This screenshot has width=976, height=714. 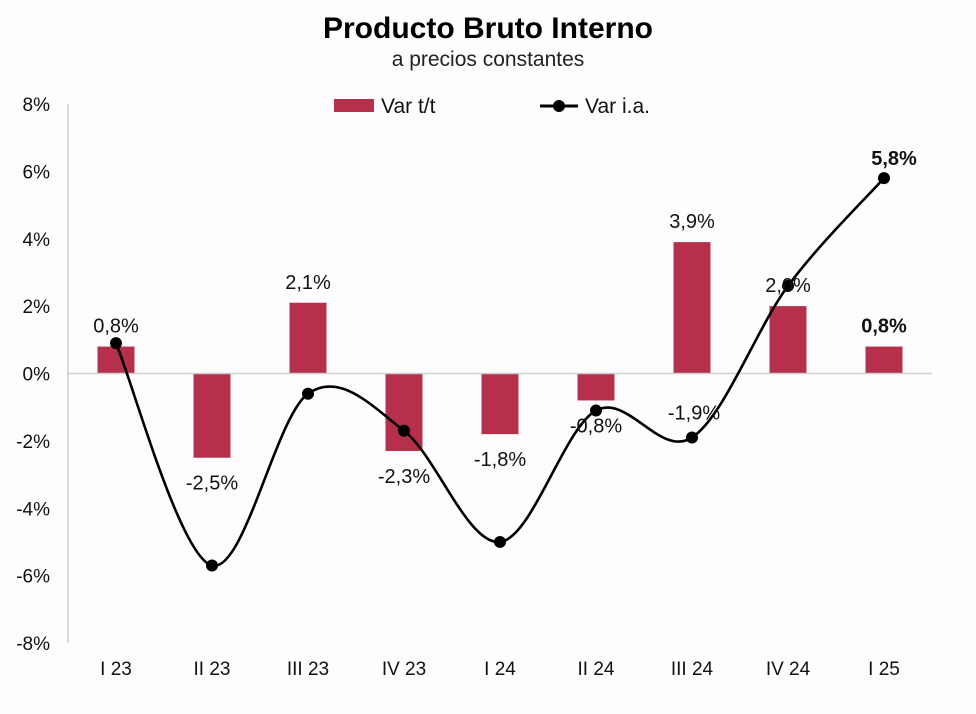 I want to click on bar-data-label: 2,0%, so click(x=788, y=286).